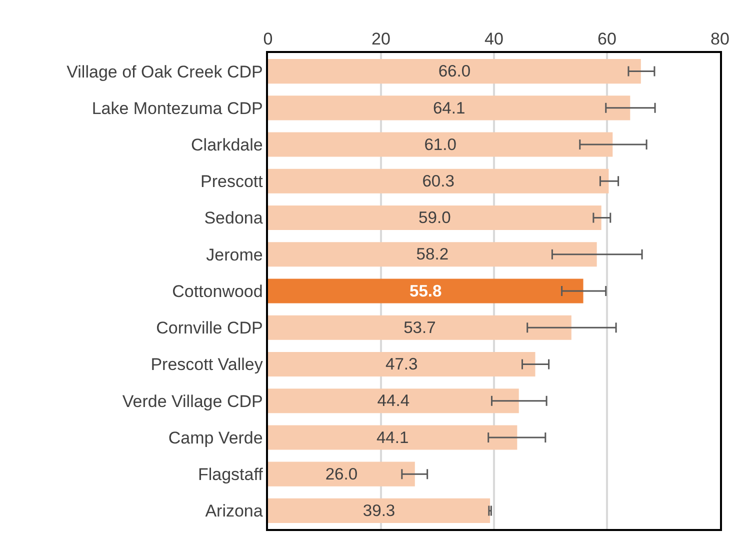 This screenshot has height=533, width=733. Describe the element at coordinates (227, 144) in the screenshot. I see `y-tick-label: Clarkdale` at that location.